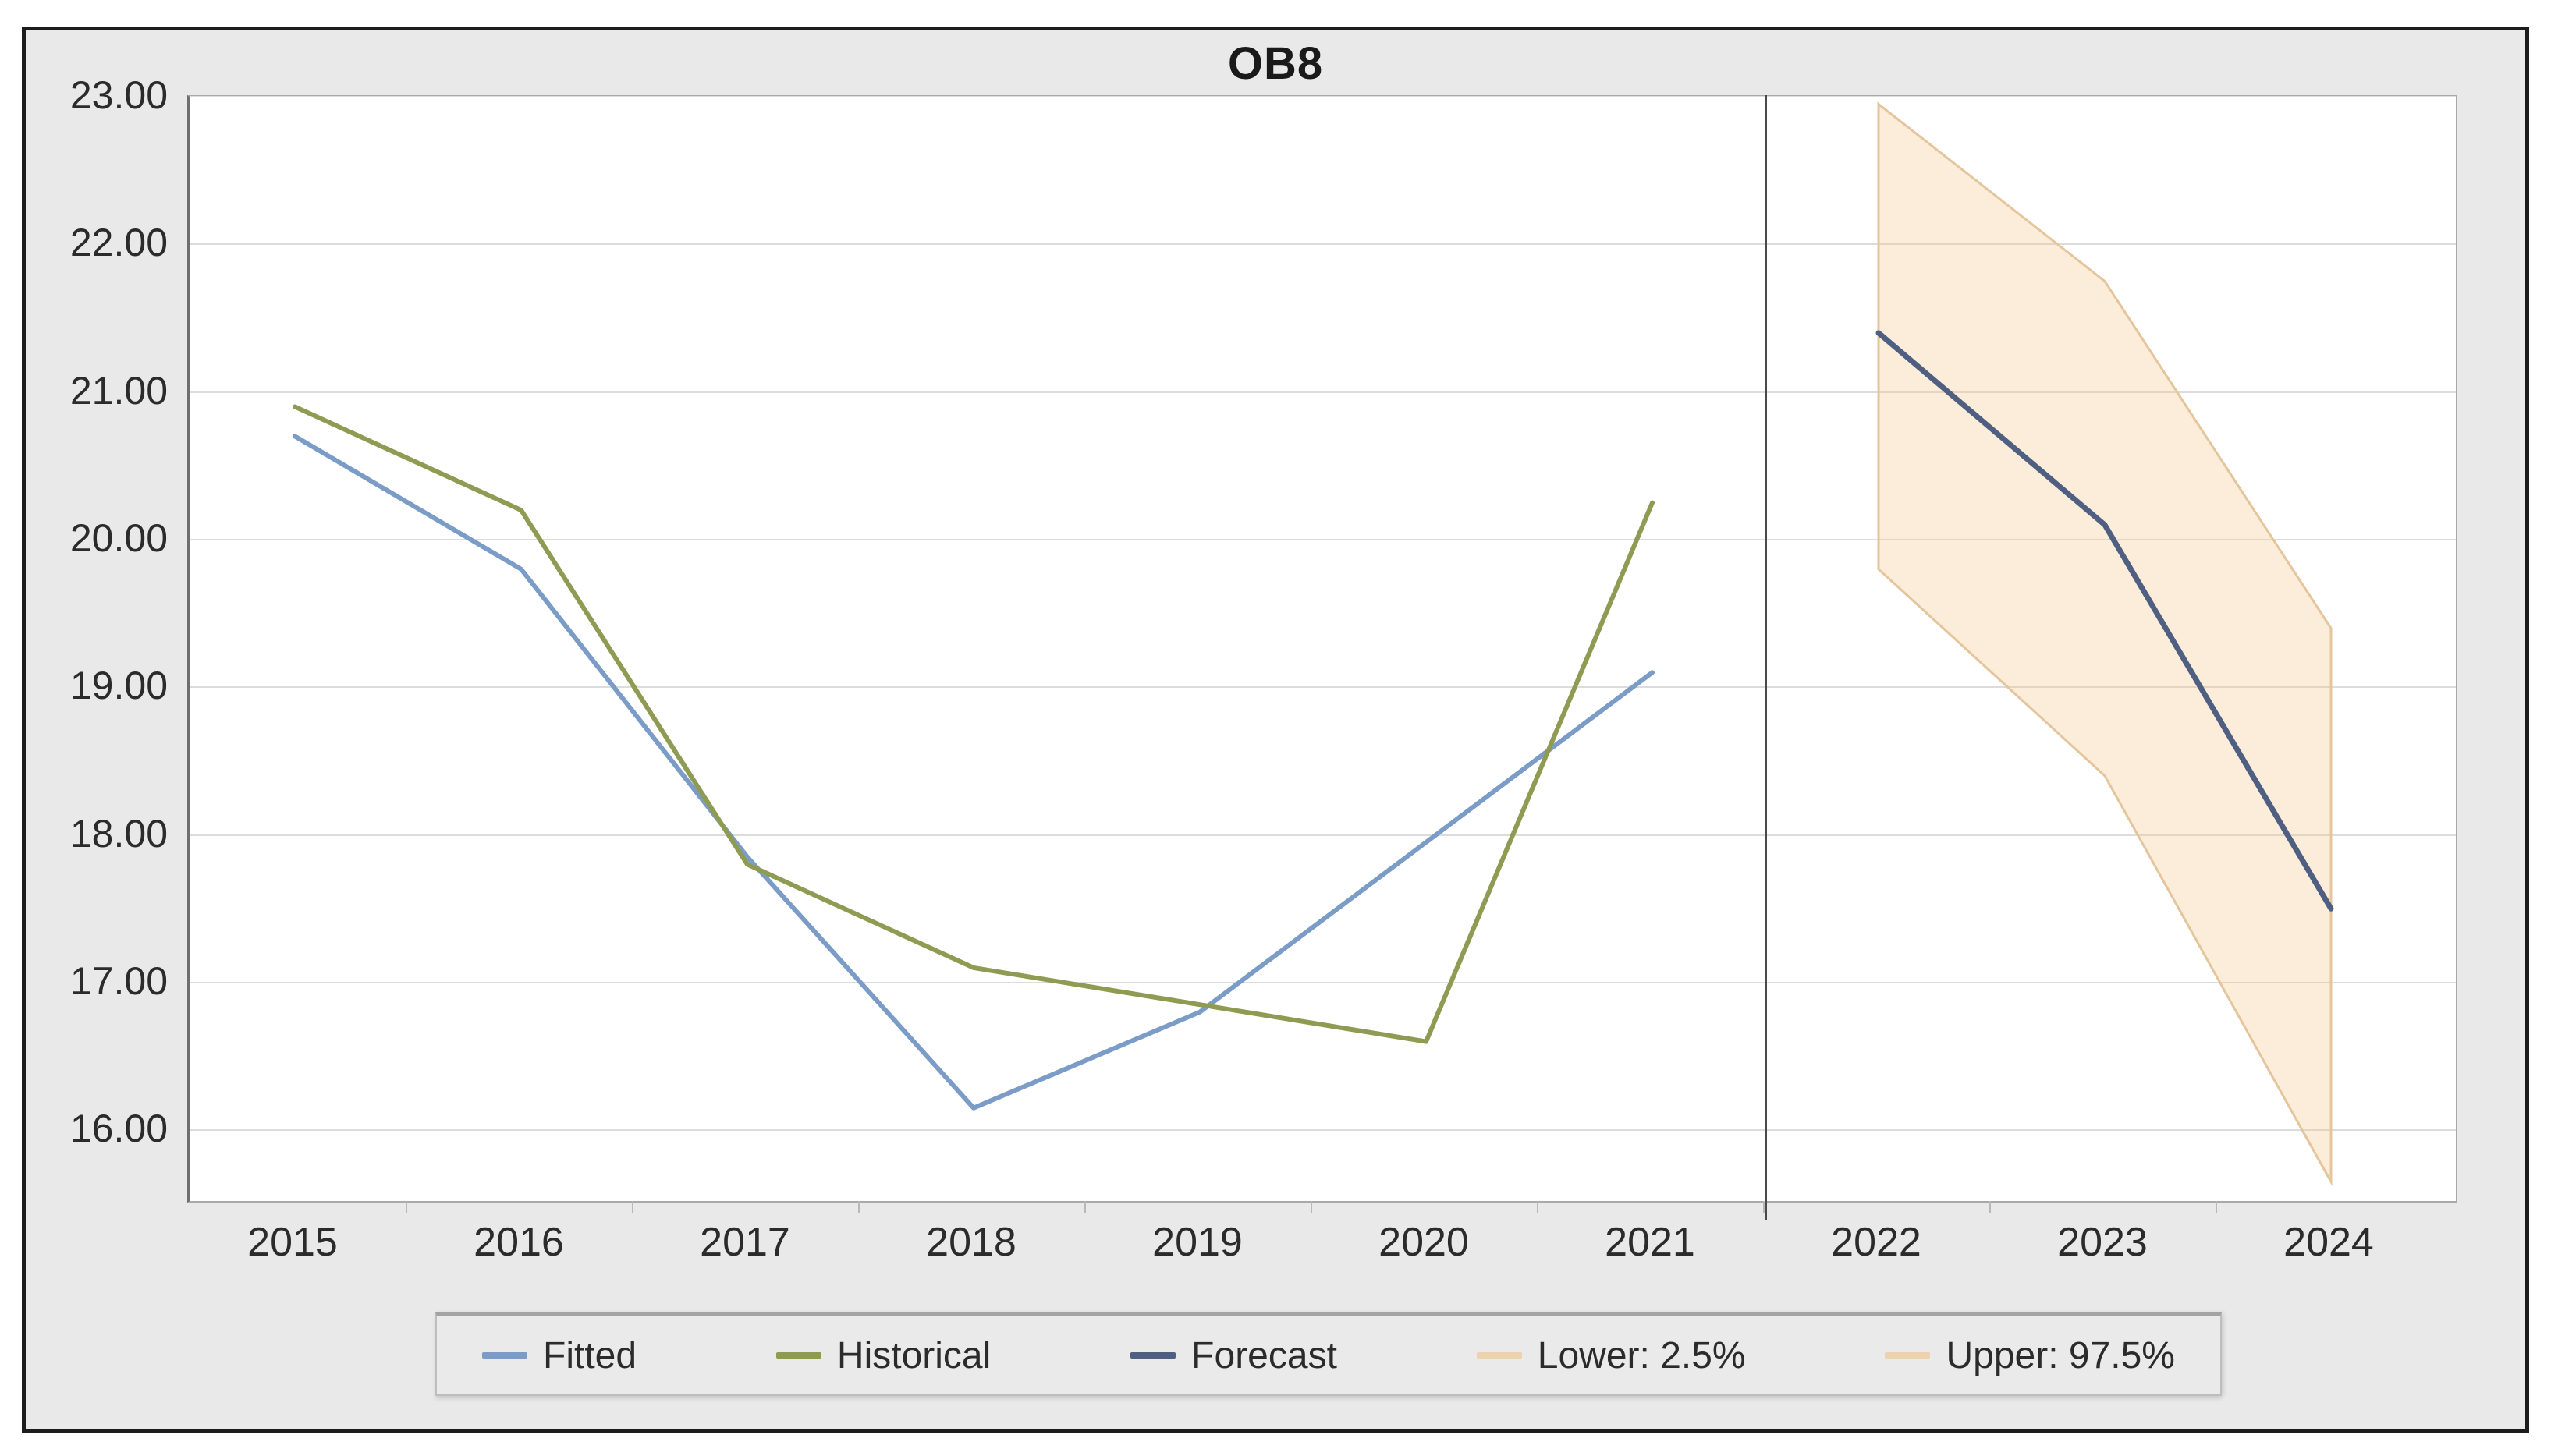  I want to click on x-axis-ticks, so click(1320, 1208).